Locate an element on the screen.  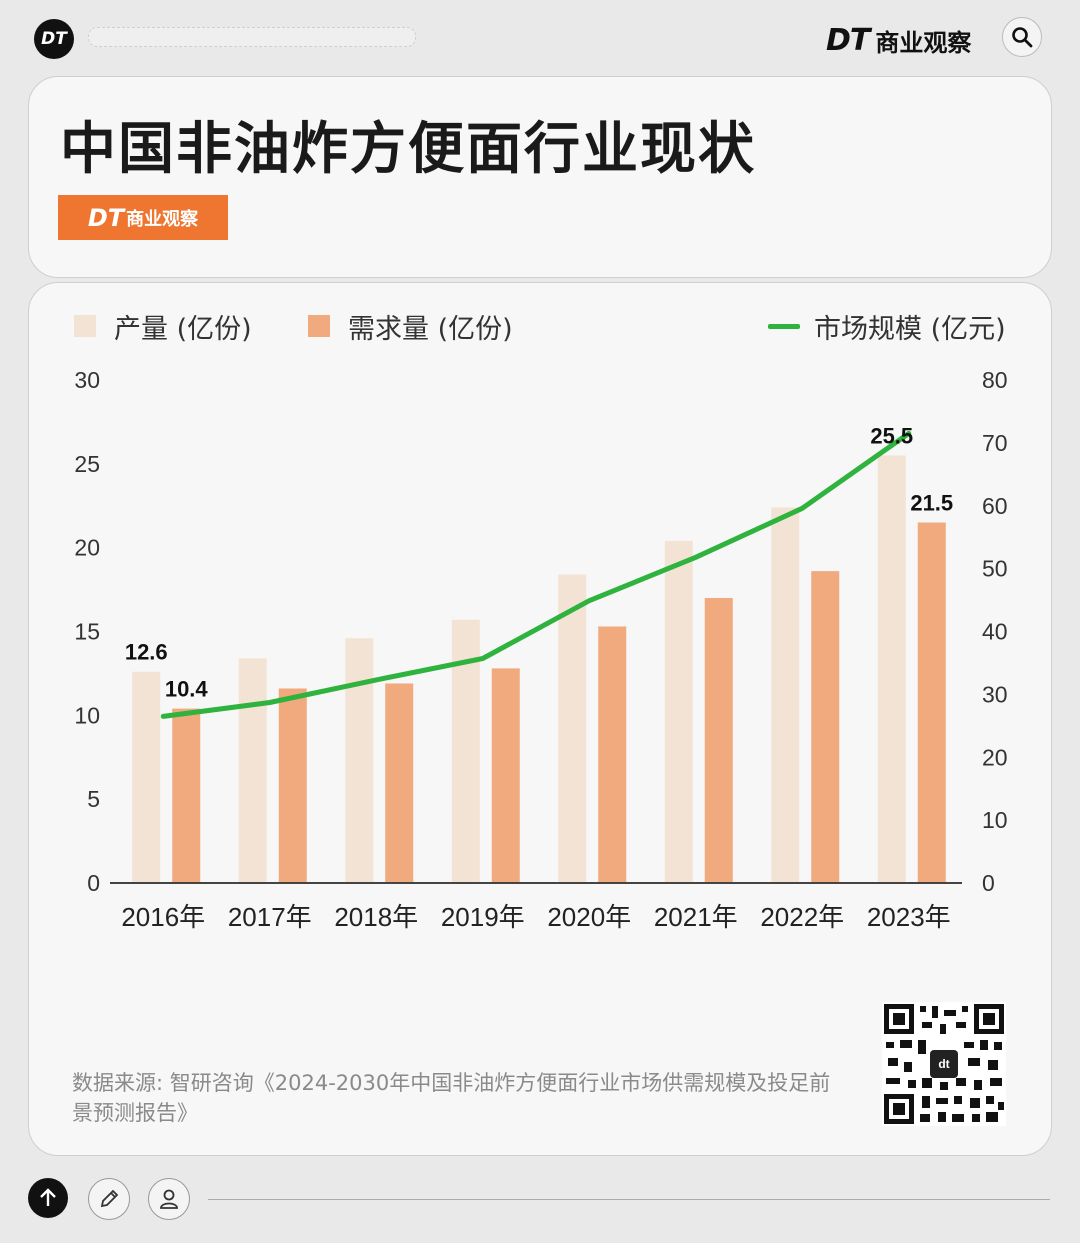
legend-label-production: 产量 (亿份) is located at coordinates (183, 329).